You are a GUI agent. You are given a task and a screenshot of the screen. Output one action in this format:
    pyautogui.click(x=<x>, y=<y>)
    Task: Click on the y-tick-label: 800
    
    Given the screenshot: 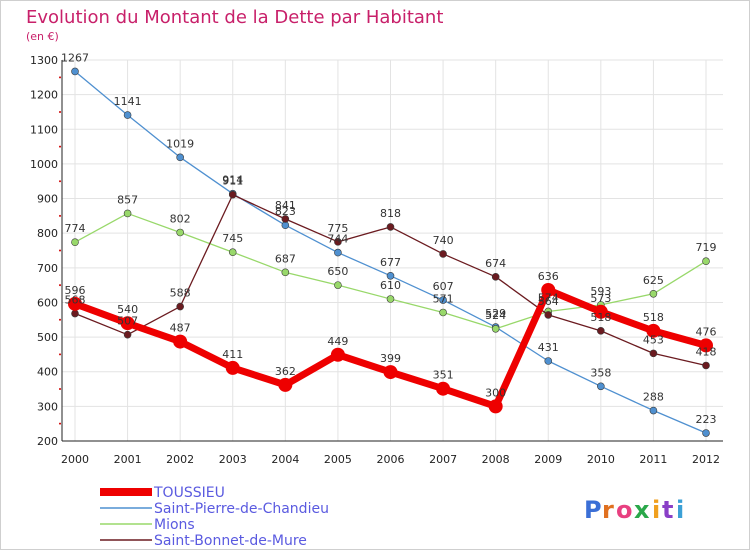 What is the action you would take?
    pyautogui.click(x=47, y=233)
    